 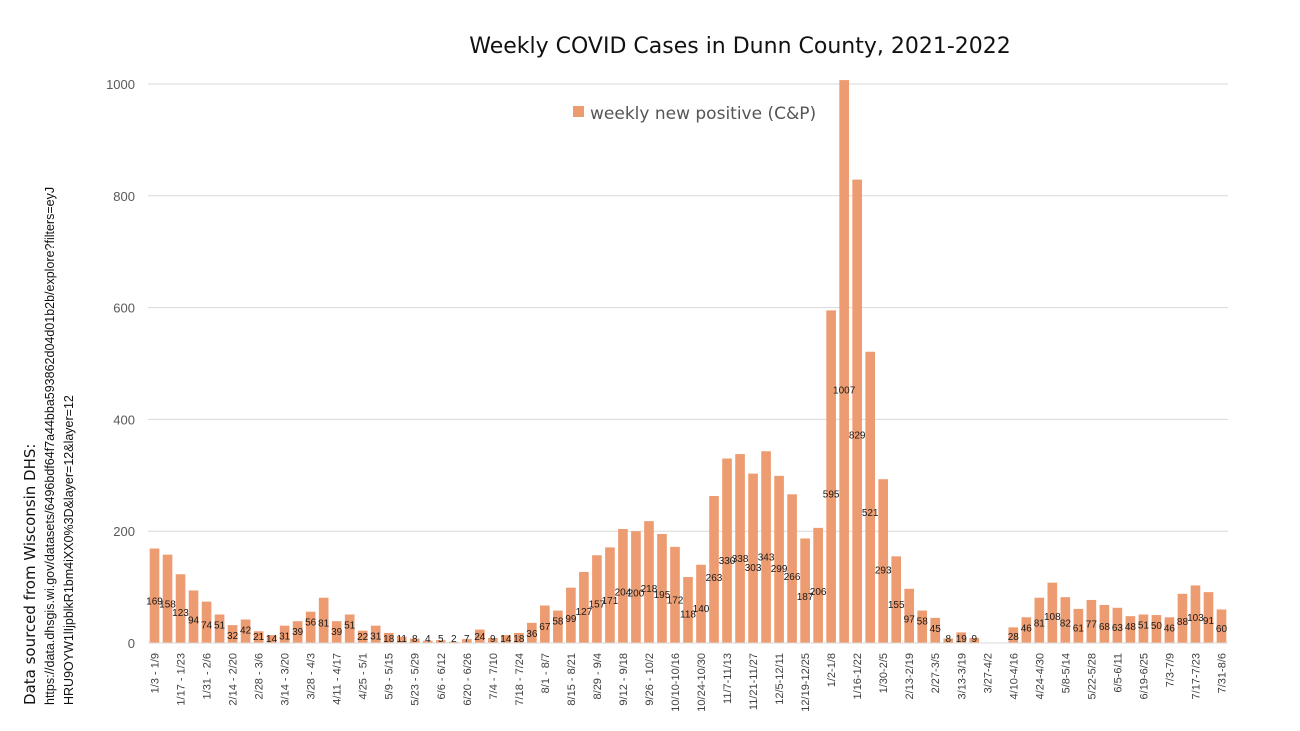 I want to click on data-label: 195, so click(x=662, y=595).